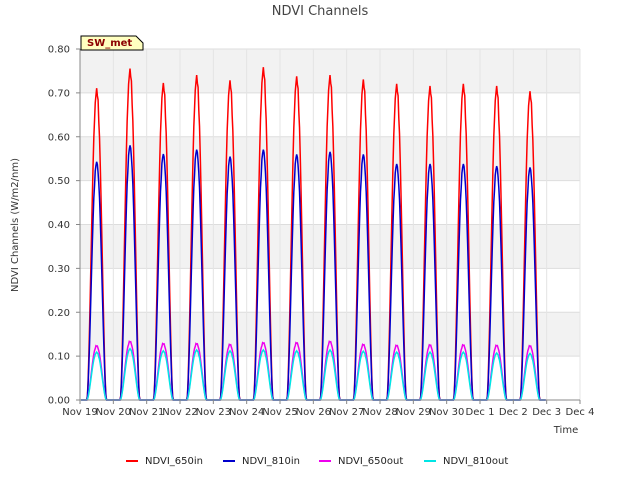  I want to click on chart-title: NDVI Channels, so click(320, 11).